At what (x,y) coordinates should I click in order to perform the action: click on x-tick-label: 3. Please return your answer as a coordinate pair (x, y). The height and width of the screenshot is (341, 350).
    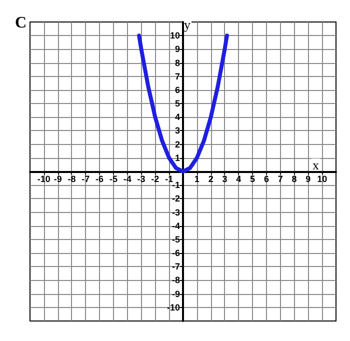
    Looking at the image, I should click on (225, 179).